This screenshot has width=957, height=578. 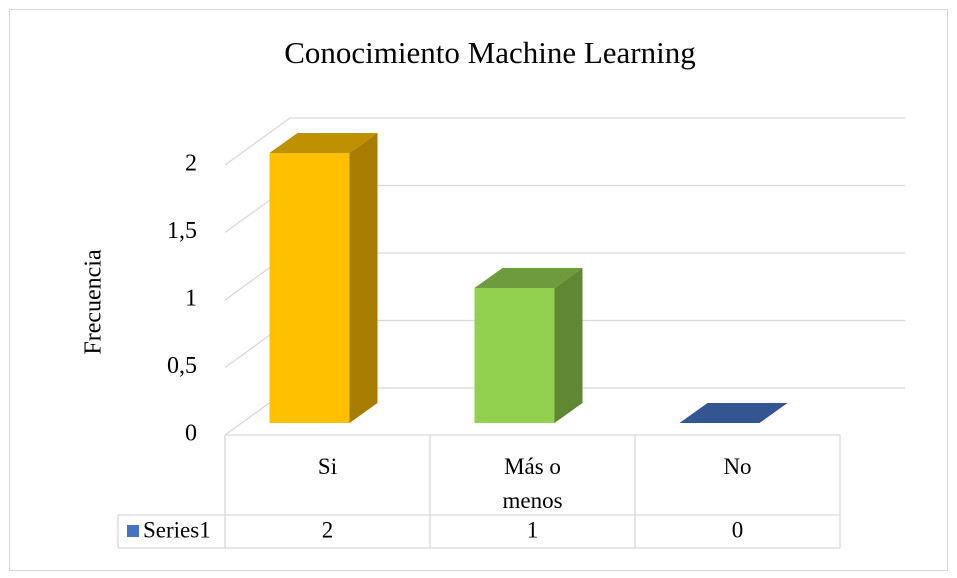 I want to click on legend-key, so click(x=133, y=531).